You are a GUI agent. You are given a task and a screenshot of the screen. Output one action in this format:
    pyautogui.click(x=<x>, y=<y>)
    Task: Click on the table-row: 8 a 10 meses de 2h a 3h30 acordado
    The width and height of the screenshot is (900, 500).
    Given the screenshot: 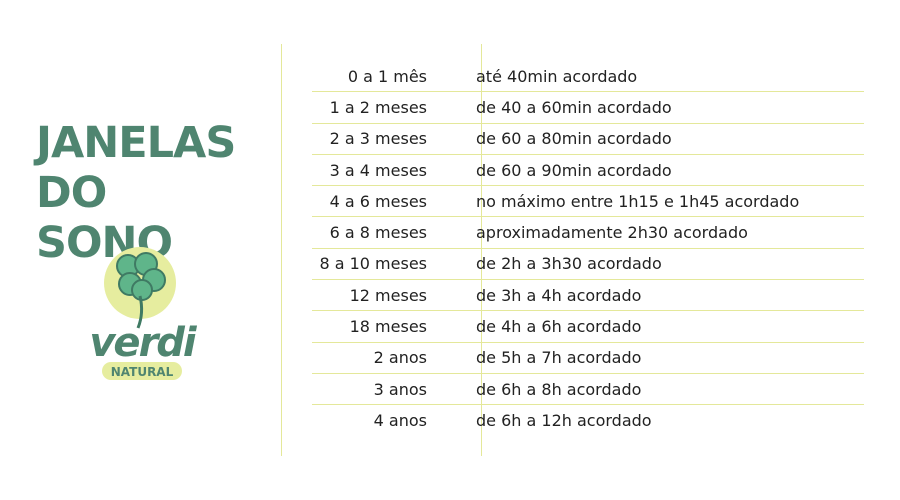 What is the action you would take?
    pyautogui.click(x=588, y=265)
    